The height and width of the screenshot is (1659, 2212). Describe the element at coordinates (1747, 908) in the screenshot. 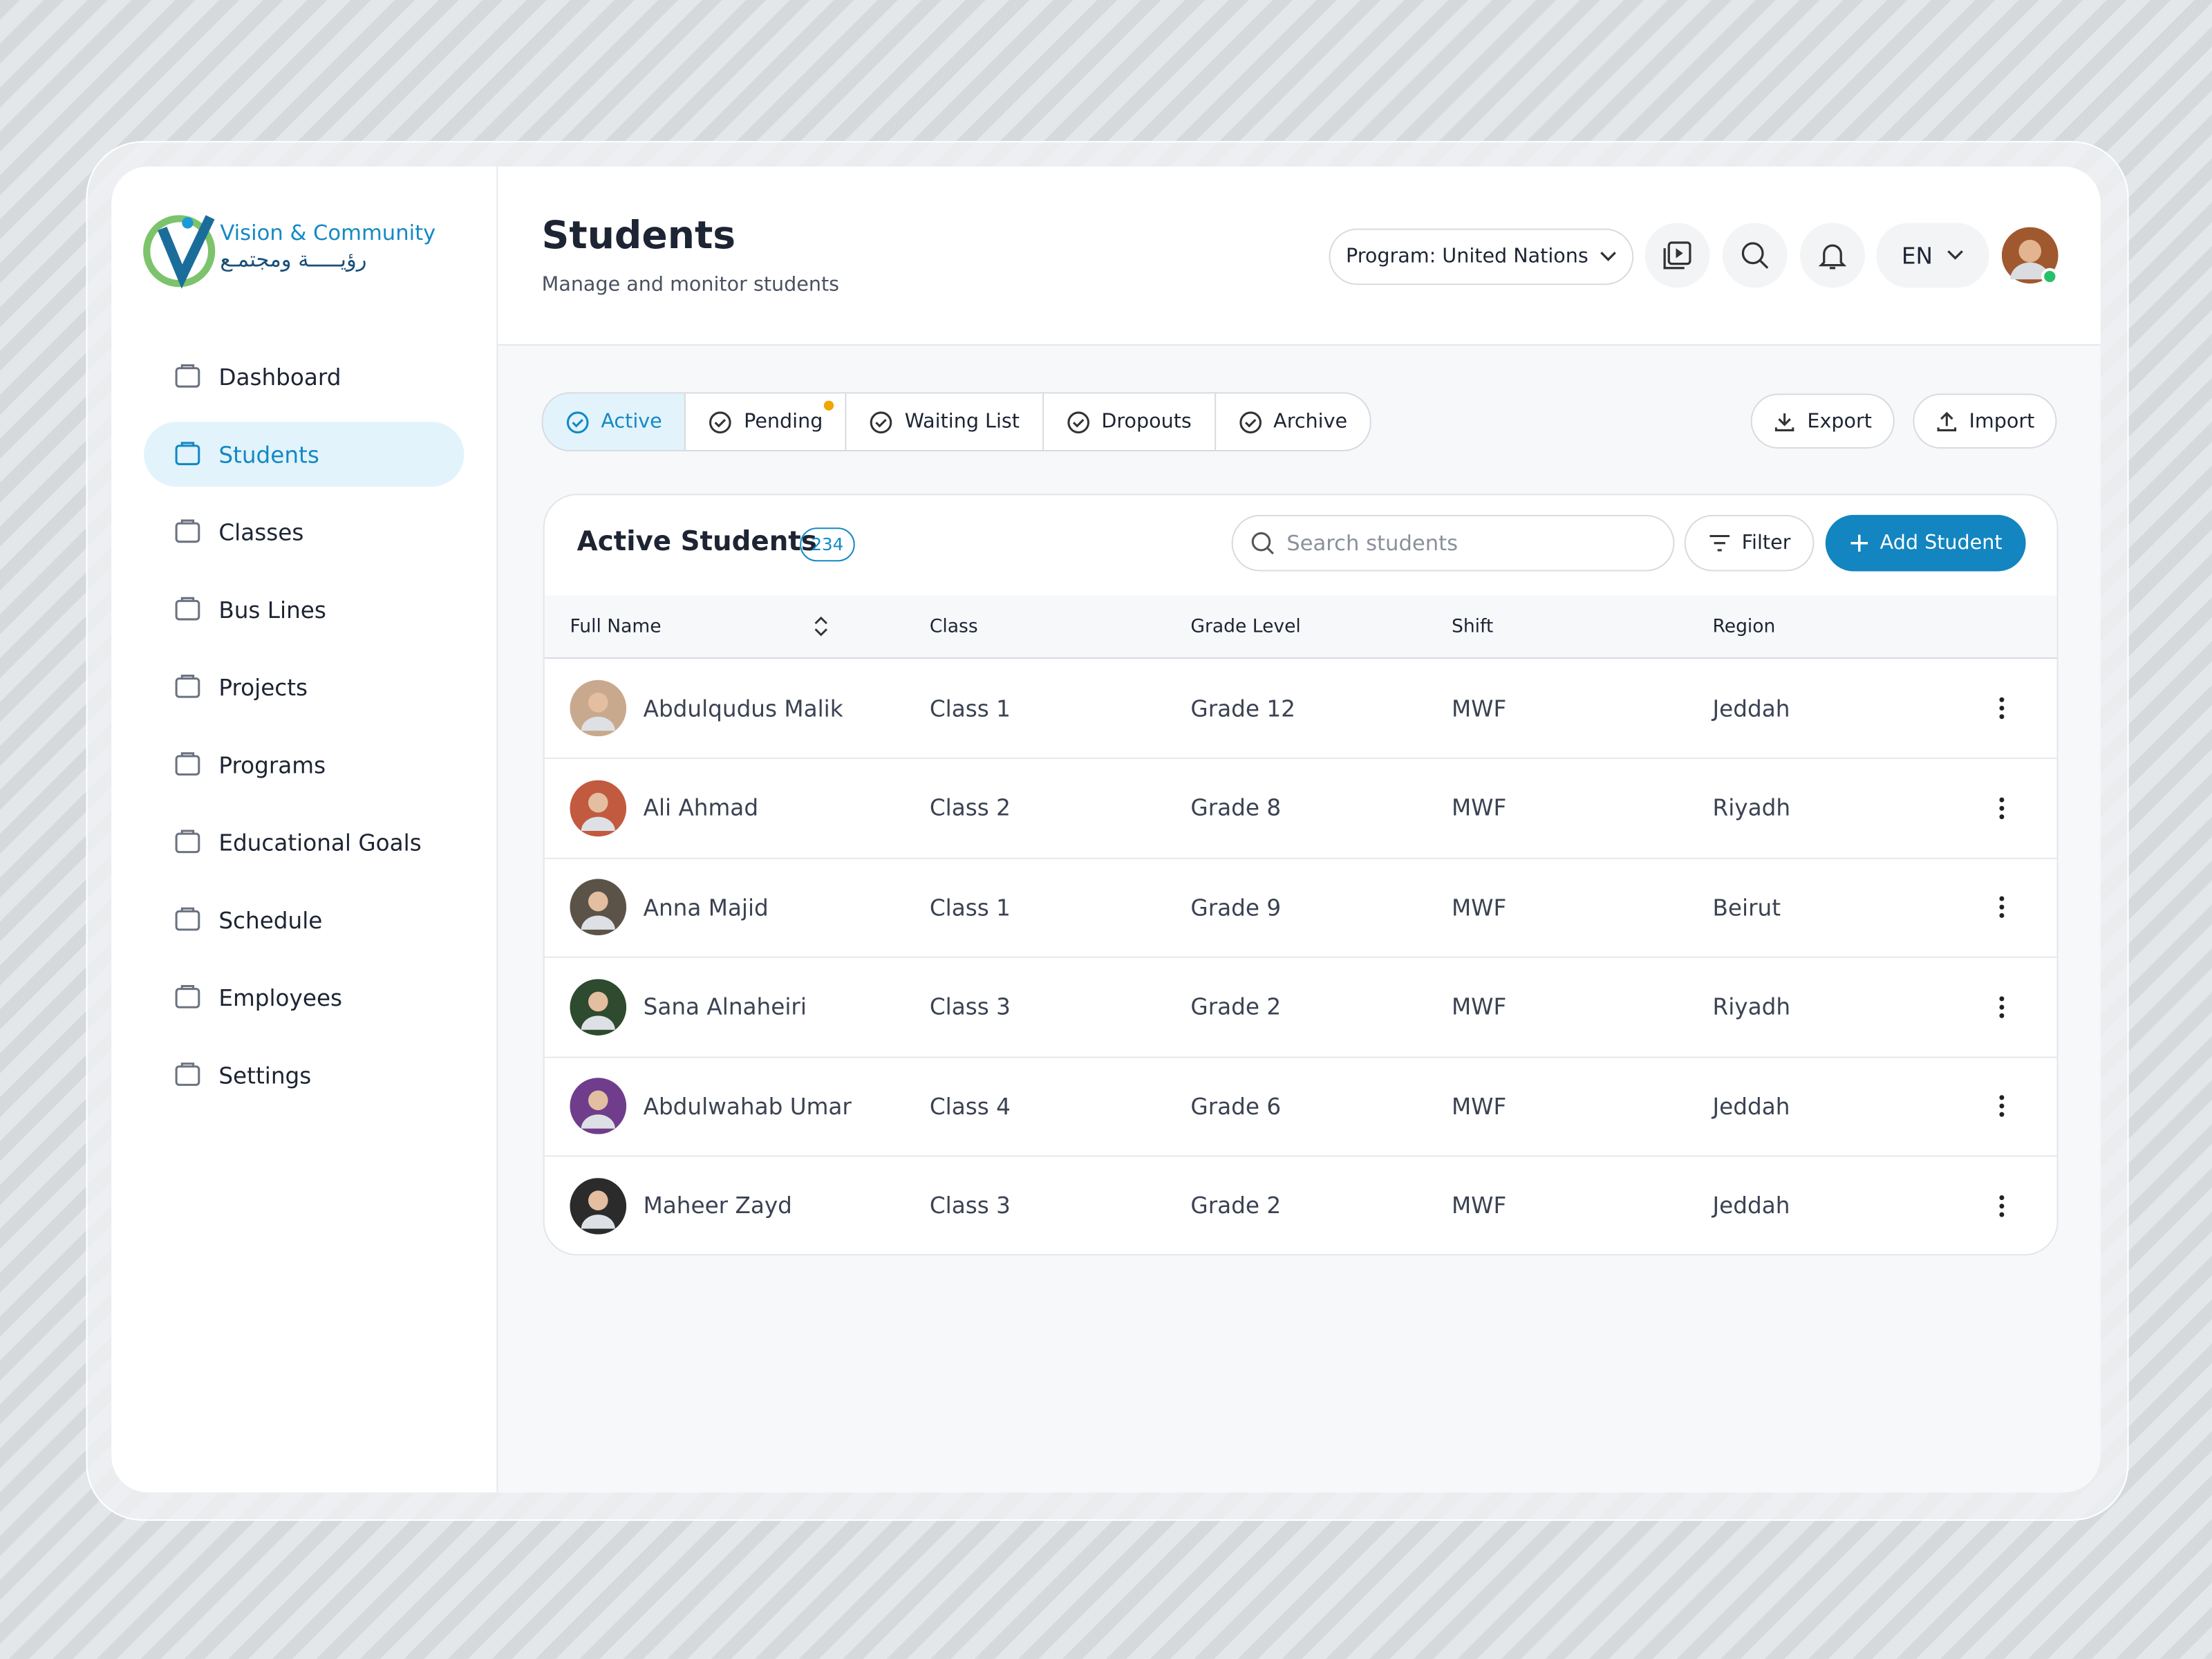

I see `table-cell: Beirut` at that location.